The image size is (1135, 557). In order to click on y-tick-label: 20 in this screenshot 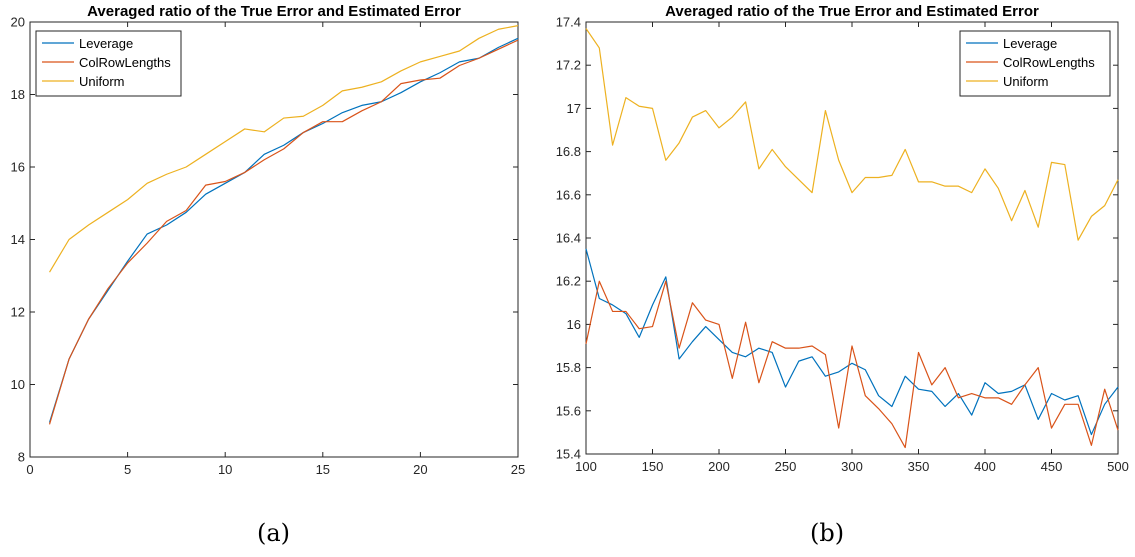, I will do `click(18, 22)`.